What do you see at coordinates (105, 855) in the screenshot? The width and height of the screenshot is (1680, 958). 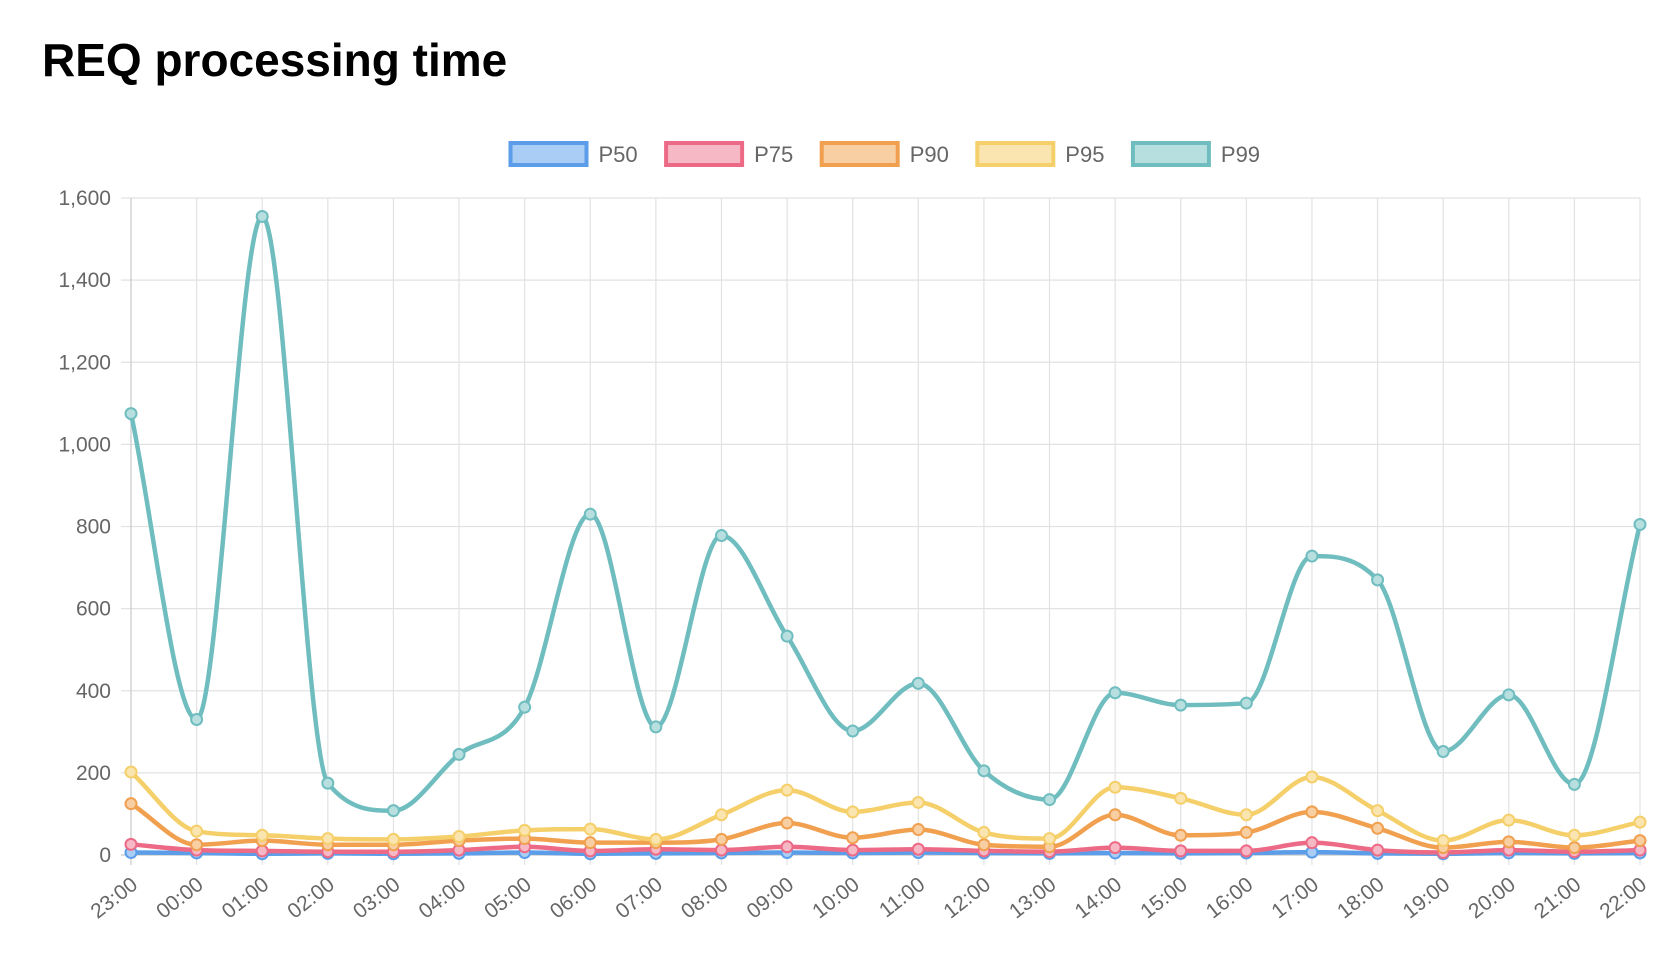 I see `y-tick-label: 0` at bounding box center [105, 855].